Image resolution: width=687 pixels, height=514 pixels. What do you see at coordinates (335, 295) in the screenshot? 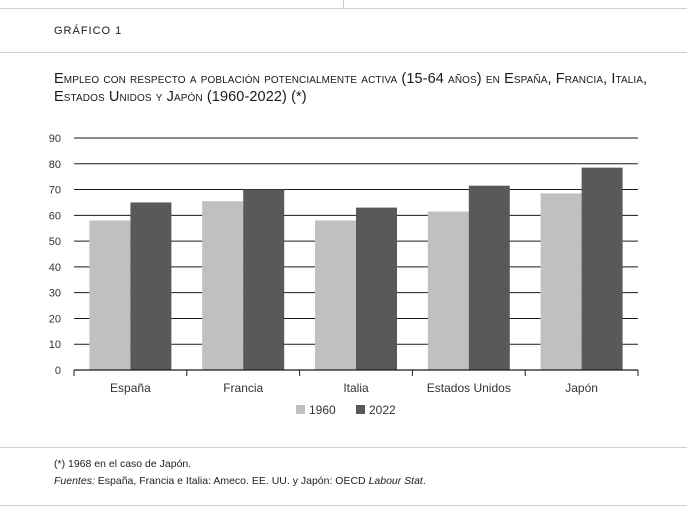
I see `bar-1960-italia` at bounding box center [335, 295].